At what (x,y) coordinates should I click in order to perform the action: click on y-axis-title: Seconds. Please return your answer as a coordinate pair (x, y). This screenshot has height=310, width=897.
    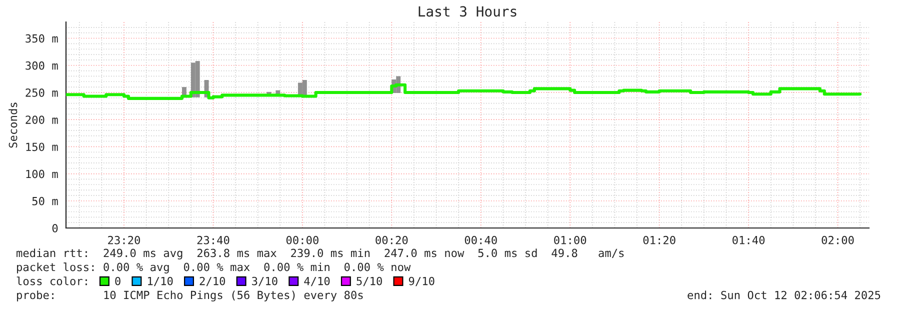
    Looking at the image, I should click on (13, 125).